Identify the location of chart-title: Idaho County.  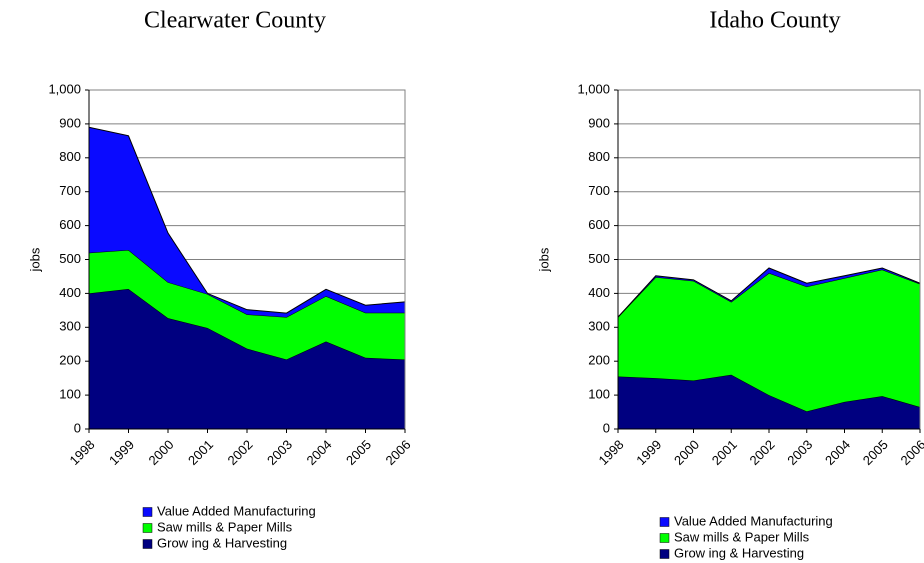
(774, 21).